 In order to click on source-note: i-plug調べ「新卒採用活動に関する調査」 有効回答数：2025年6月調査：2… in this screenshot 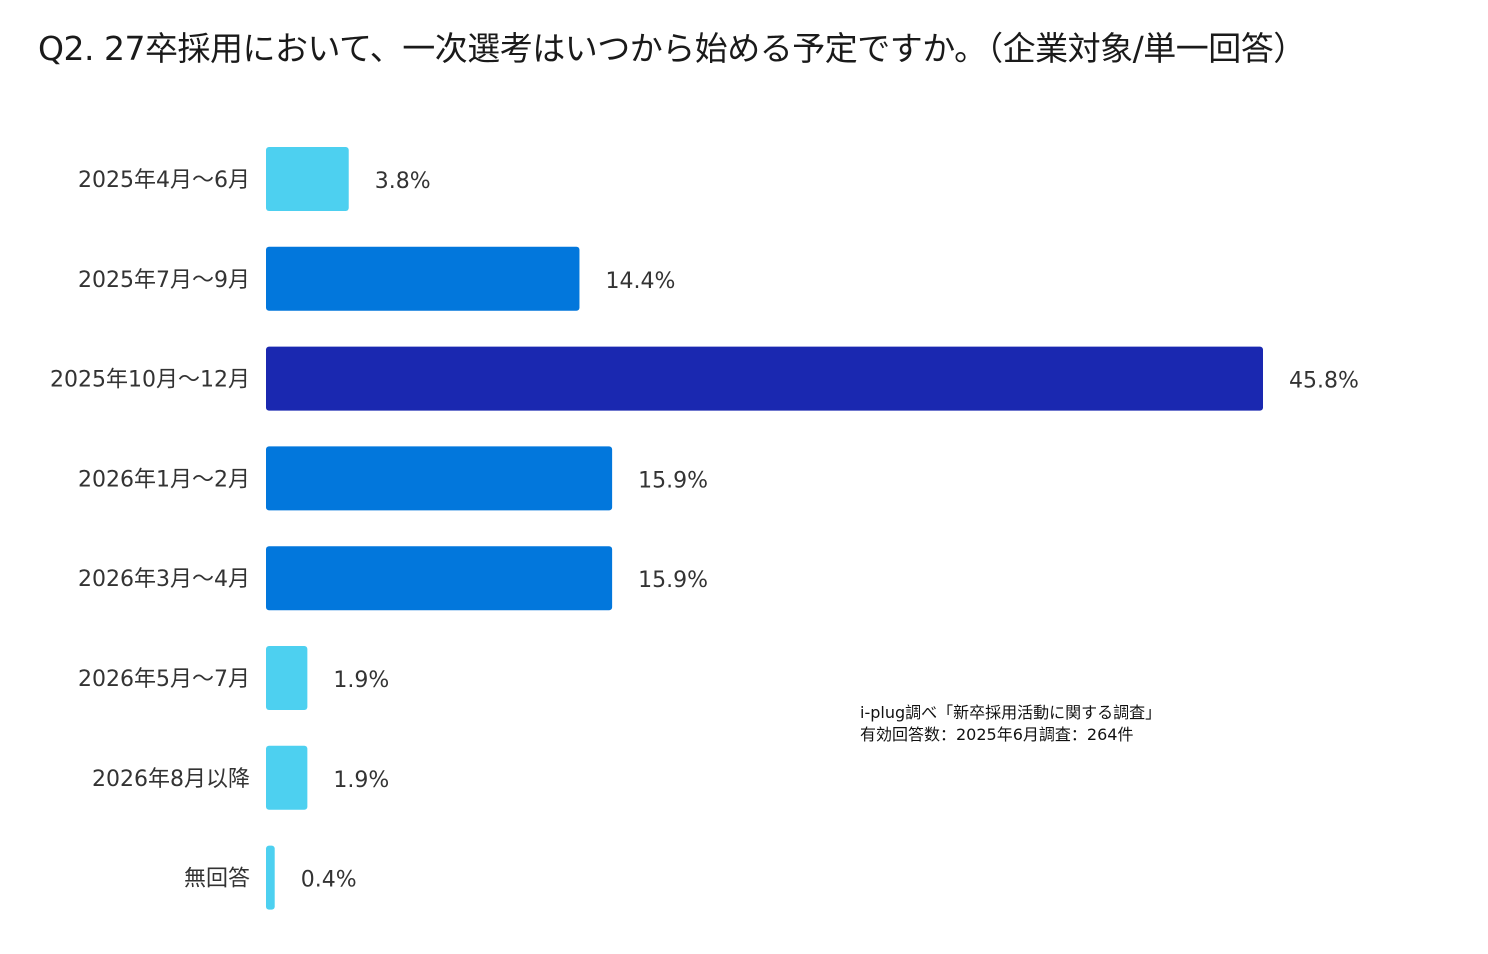, I will do `click(1010, 724)`.